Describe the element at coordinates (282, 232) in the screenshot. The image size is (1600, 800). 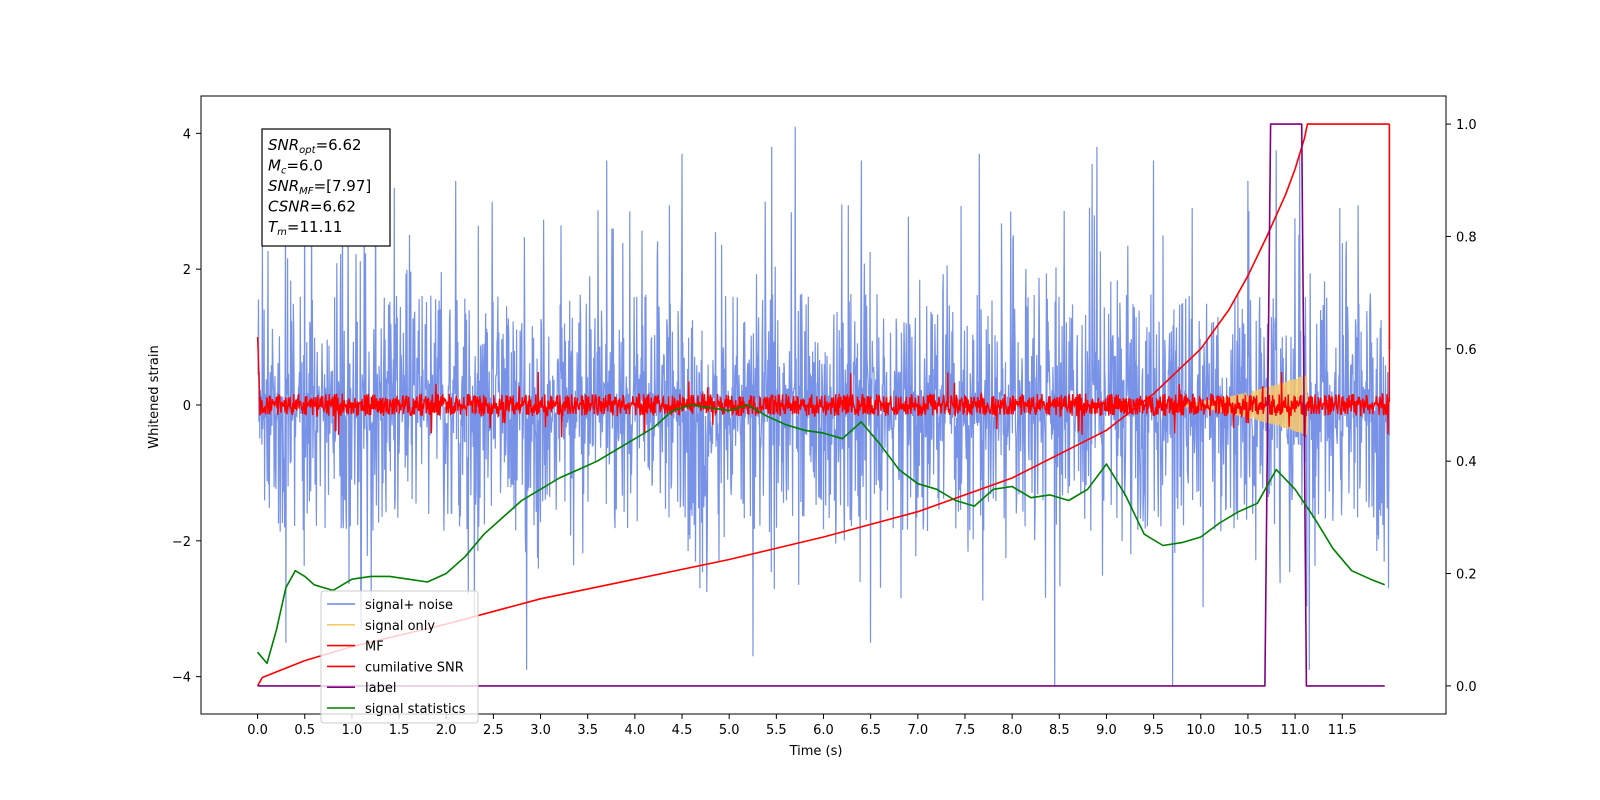
I see `info-subscript: m` at that location.